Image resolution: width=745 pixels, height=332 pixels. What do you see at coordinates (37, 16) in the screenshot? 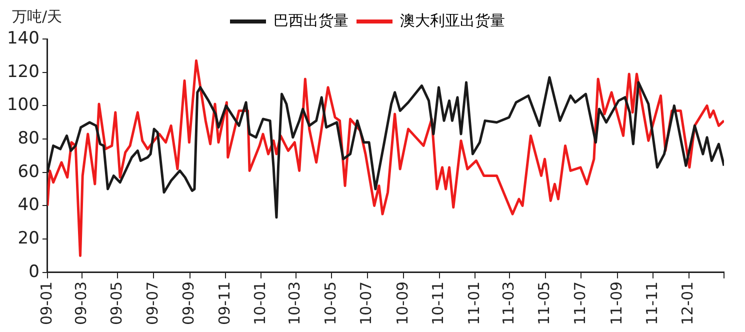
I see `y-axis-title: 万吨/天` at bounding box center [37, 16].